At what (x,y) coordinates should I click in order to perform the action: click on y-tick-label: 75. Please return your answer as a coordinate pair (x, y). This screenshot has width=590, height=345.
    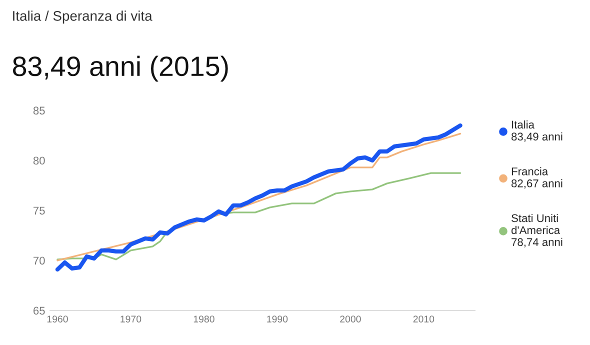
    Looking at the image, I should click on (39, 210).